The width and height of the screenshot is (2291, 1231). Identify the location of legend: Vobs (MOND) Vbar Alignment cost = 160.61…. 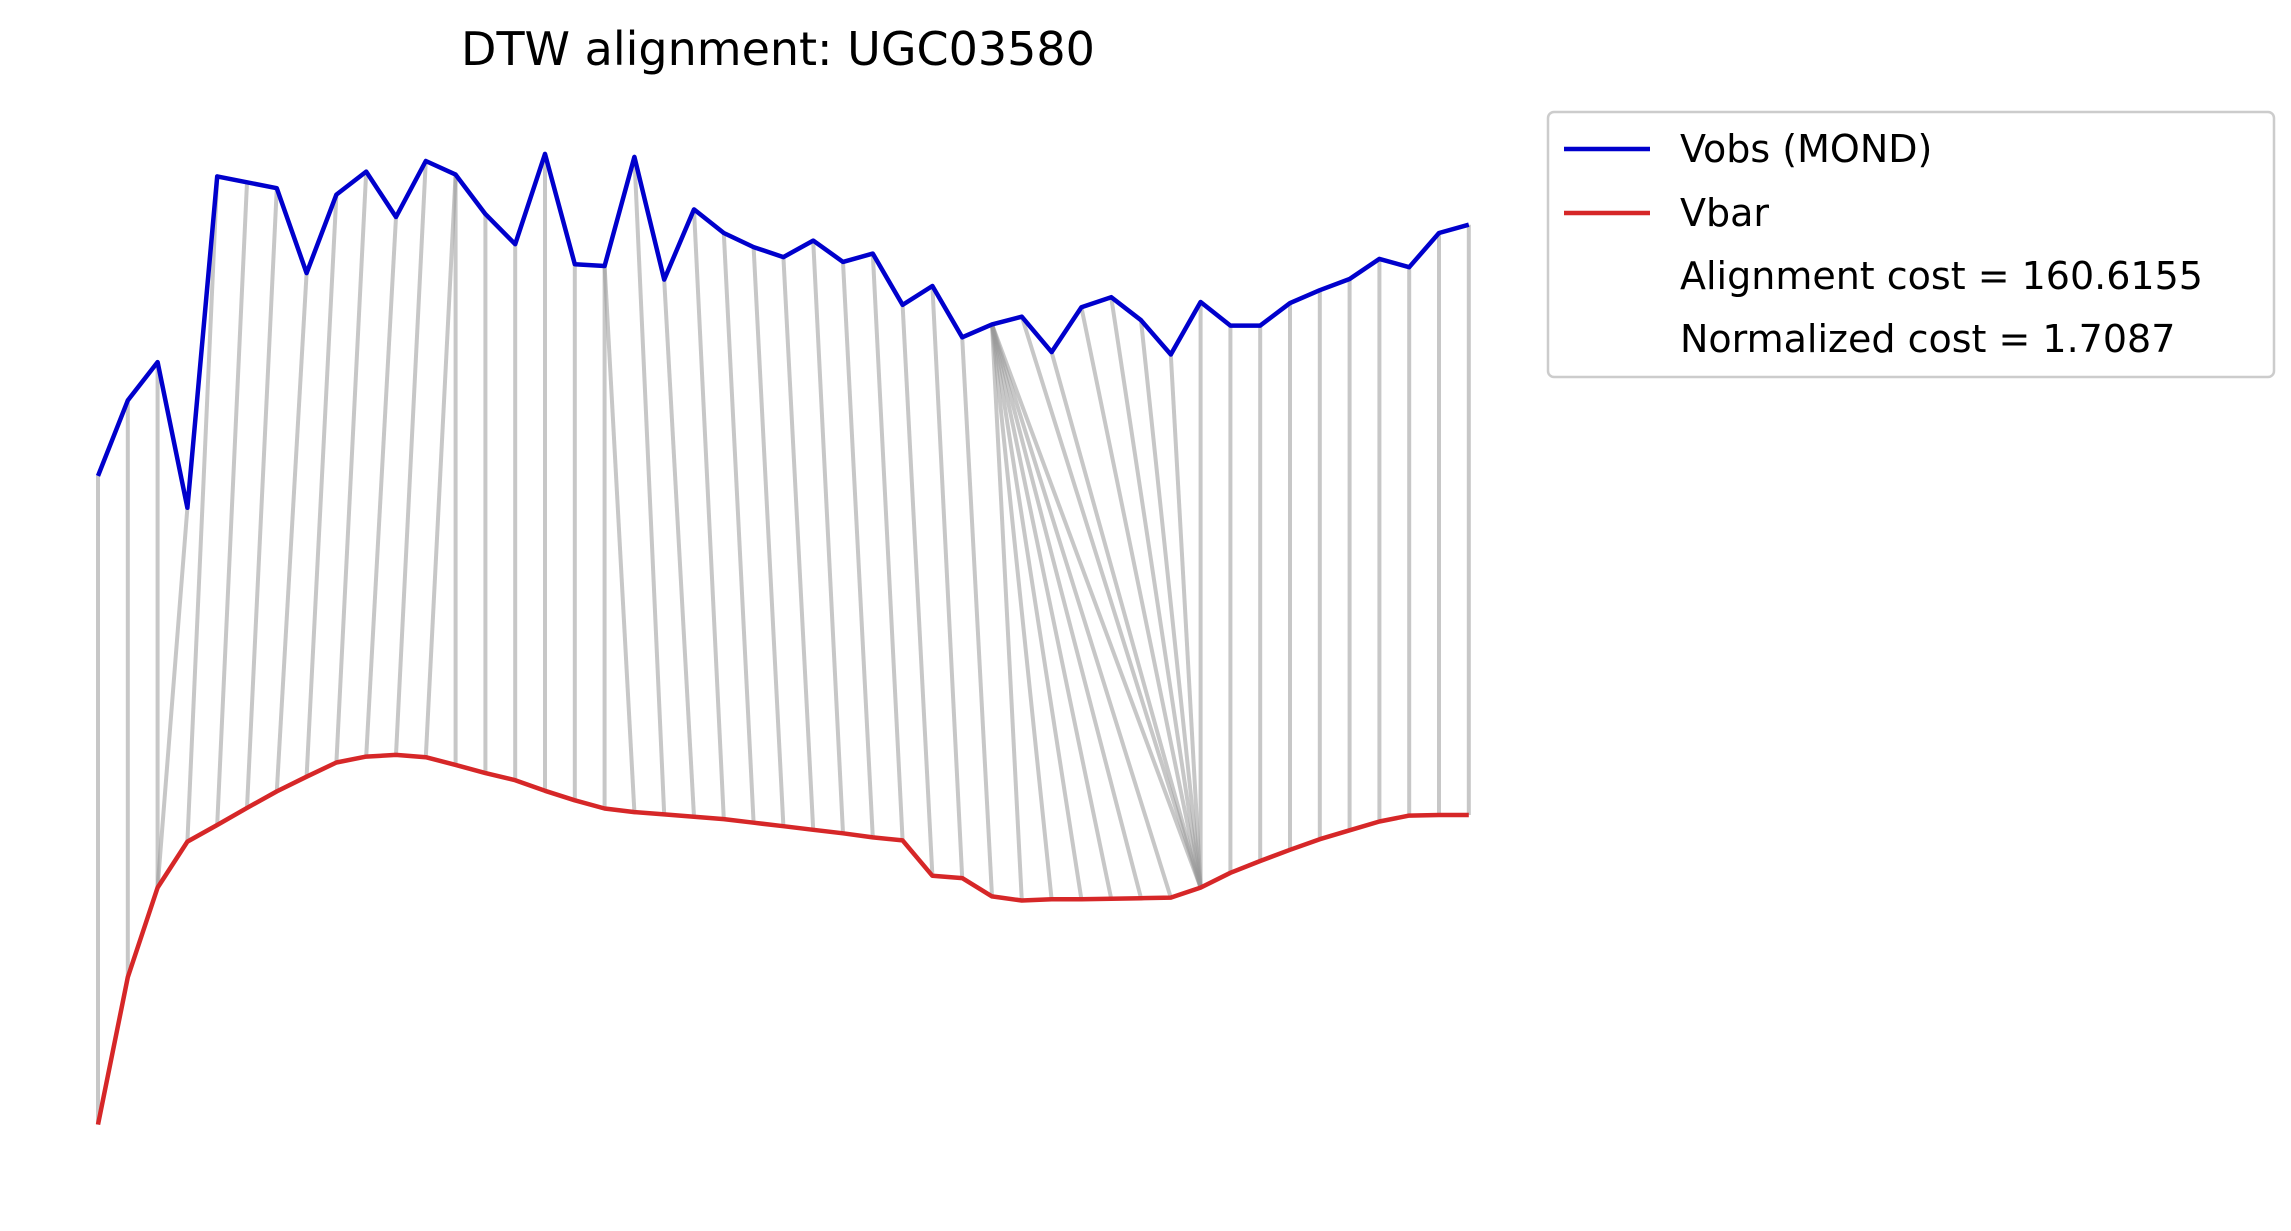
(1911, 244).